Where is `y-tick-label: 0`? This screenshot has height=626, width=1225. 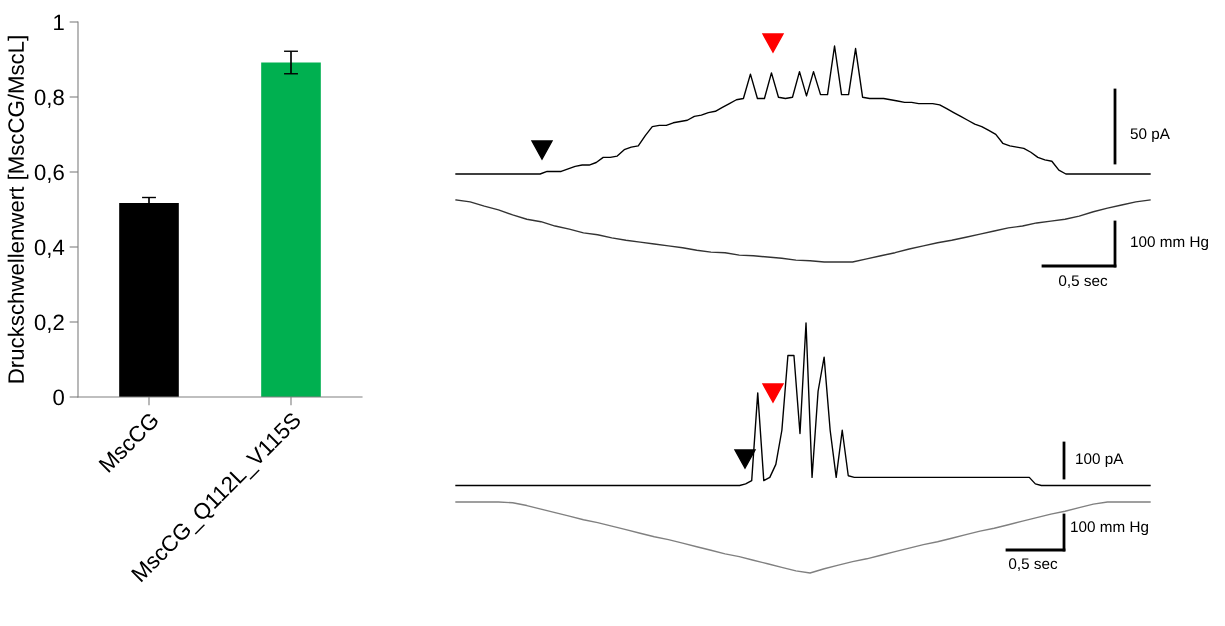 y-tick-label: 0 is located at coordinates (58, 397).